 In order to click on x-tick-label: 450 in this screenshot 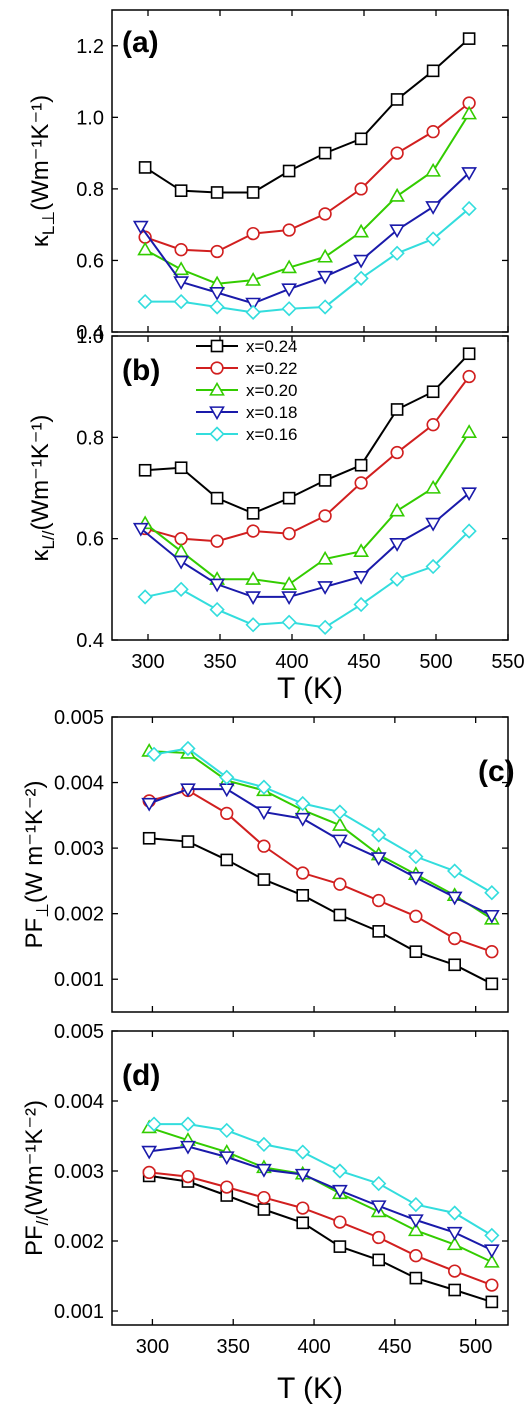, I will do `click(394, 1347)`.